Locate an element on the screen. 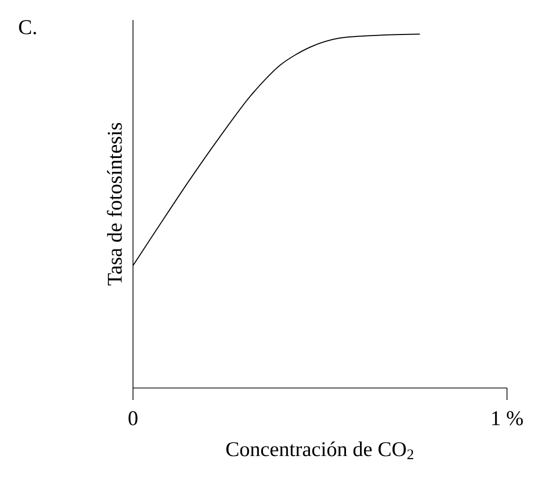 Image resolution: width=533 pixels, height=488 pixels. chart-title: C. is located at coordinates (27, 27).